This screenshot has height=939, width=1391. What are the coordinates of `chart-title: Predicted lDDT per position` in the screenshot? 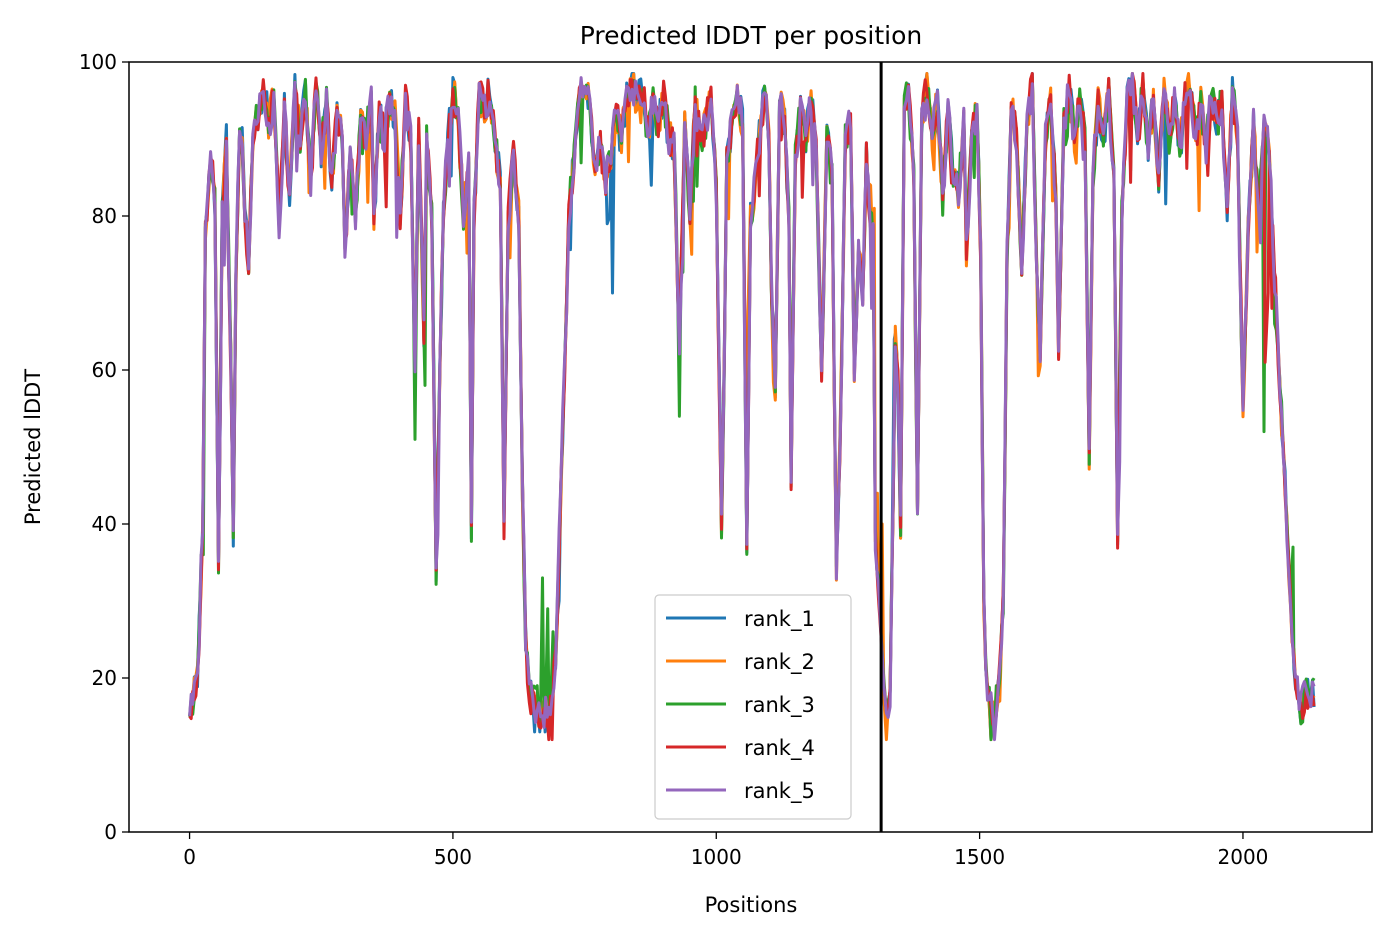 It's located at (751, 35).